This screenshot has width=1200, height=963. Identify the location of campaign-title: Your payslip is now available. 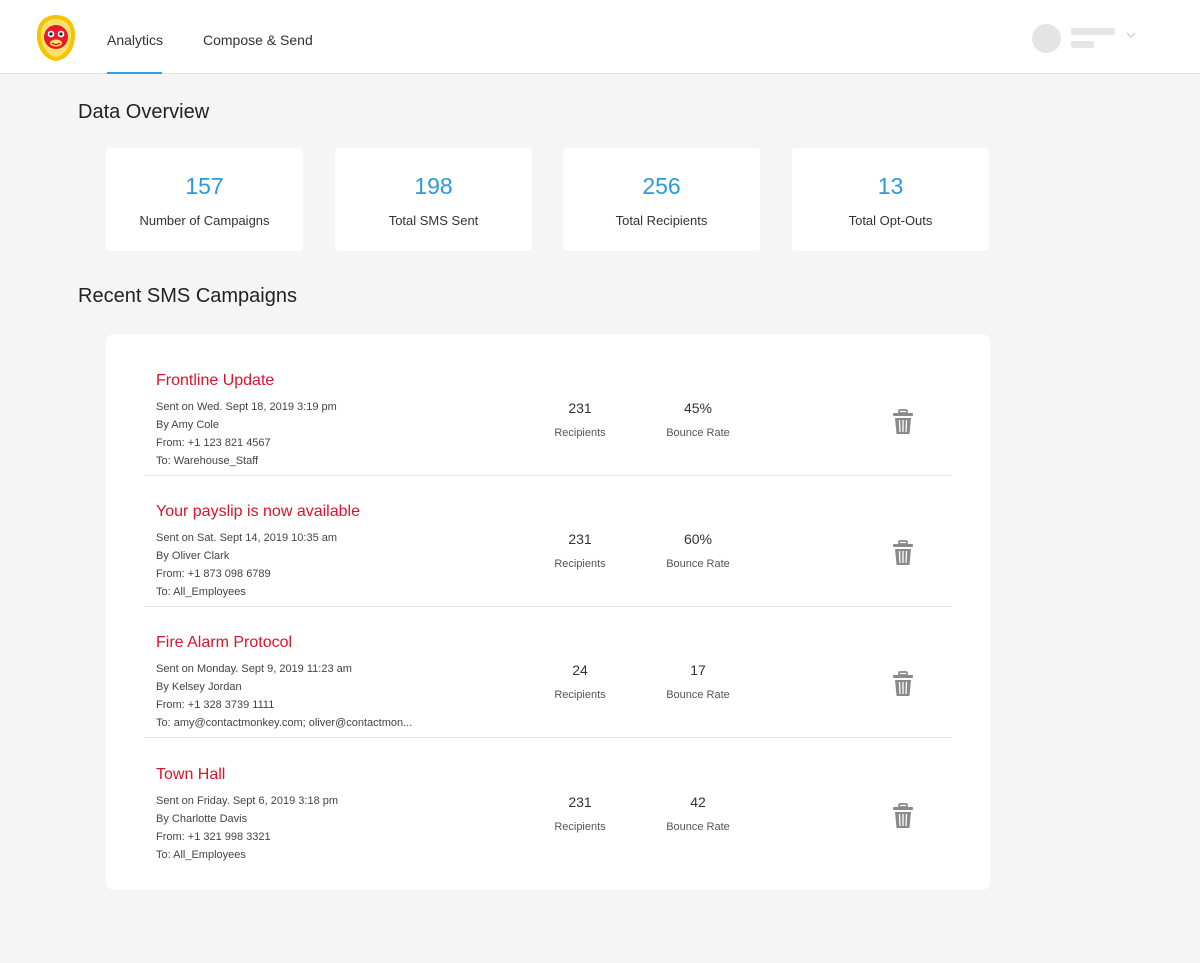
(258, 511).